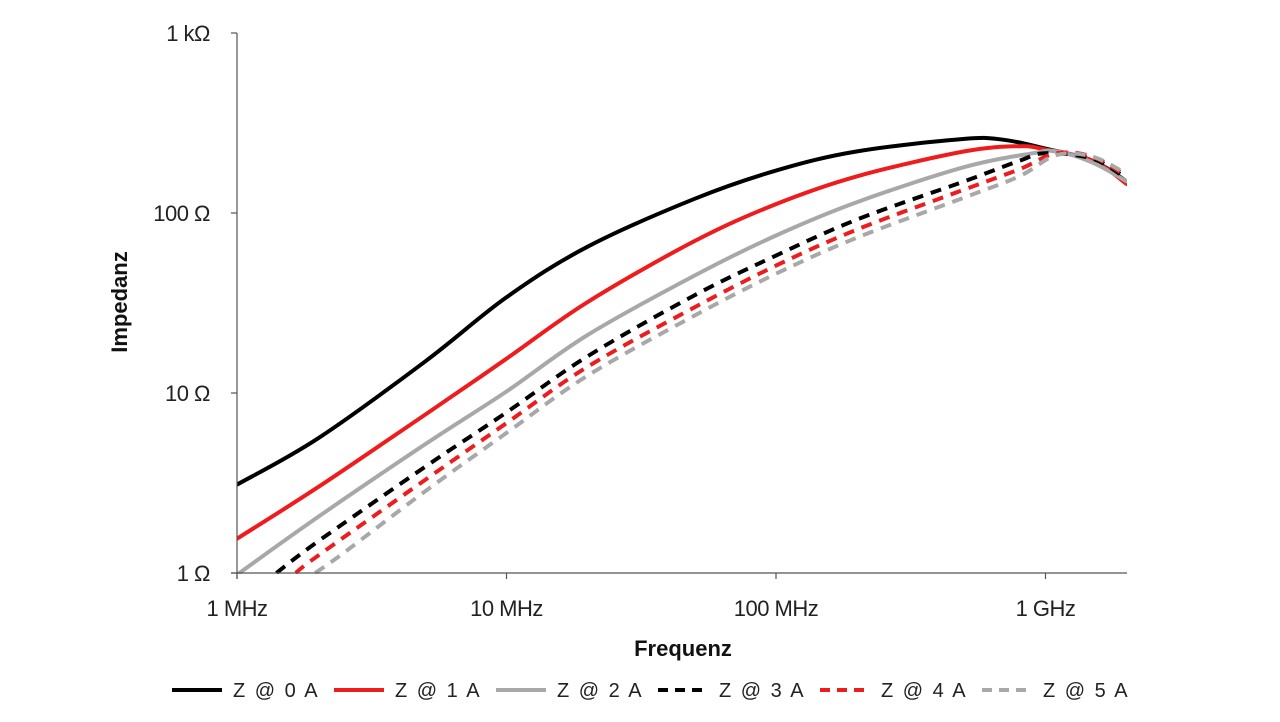  What do you see at coordinates (506, 608) in the screenshot?
I see `x-tick-label: 10 MHz` at bounding box center [506, 608].